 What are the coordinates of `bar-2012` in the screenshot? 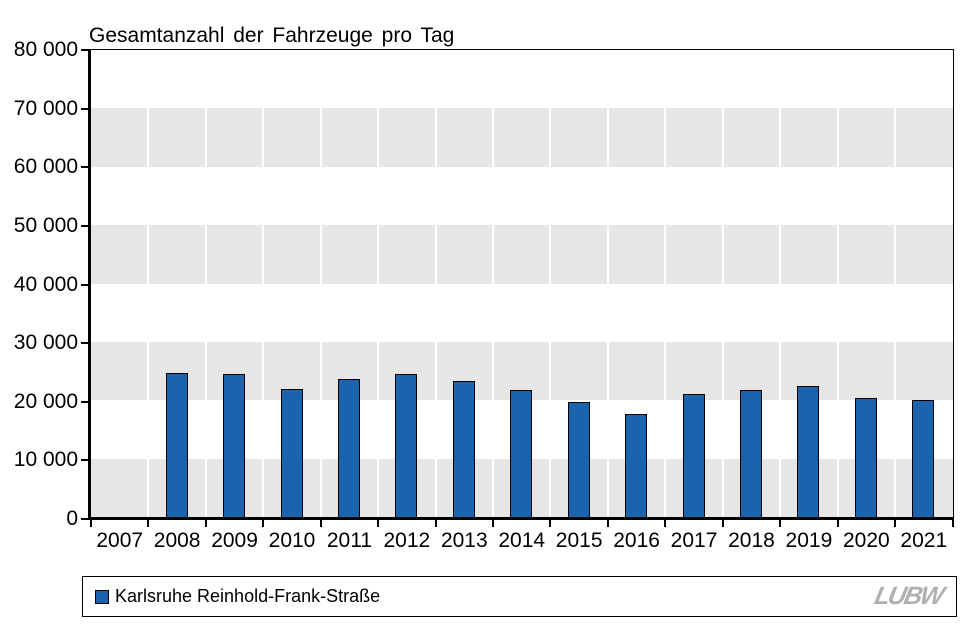 It's located at (406, 445).